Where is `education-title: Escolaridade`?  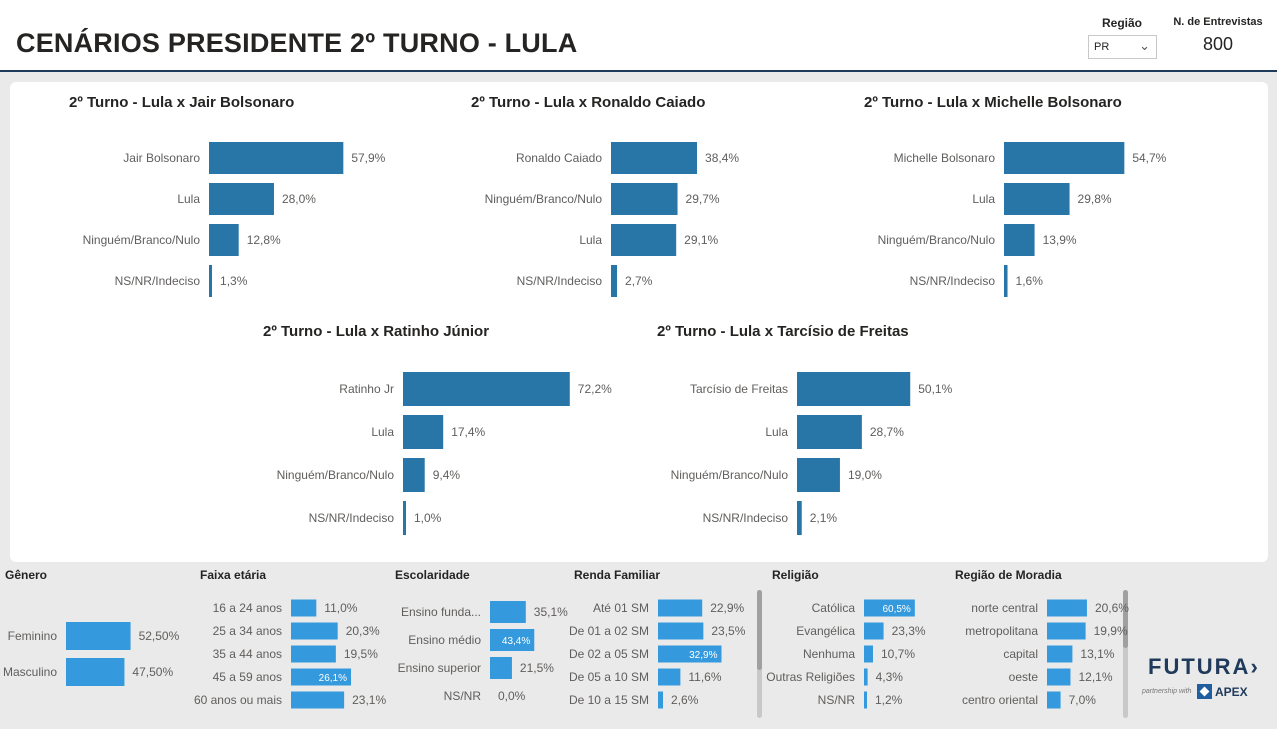
education-title: Escolaridade is located at coordinates (432, 575).